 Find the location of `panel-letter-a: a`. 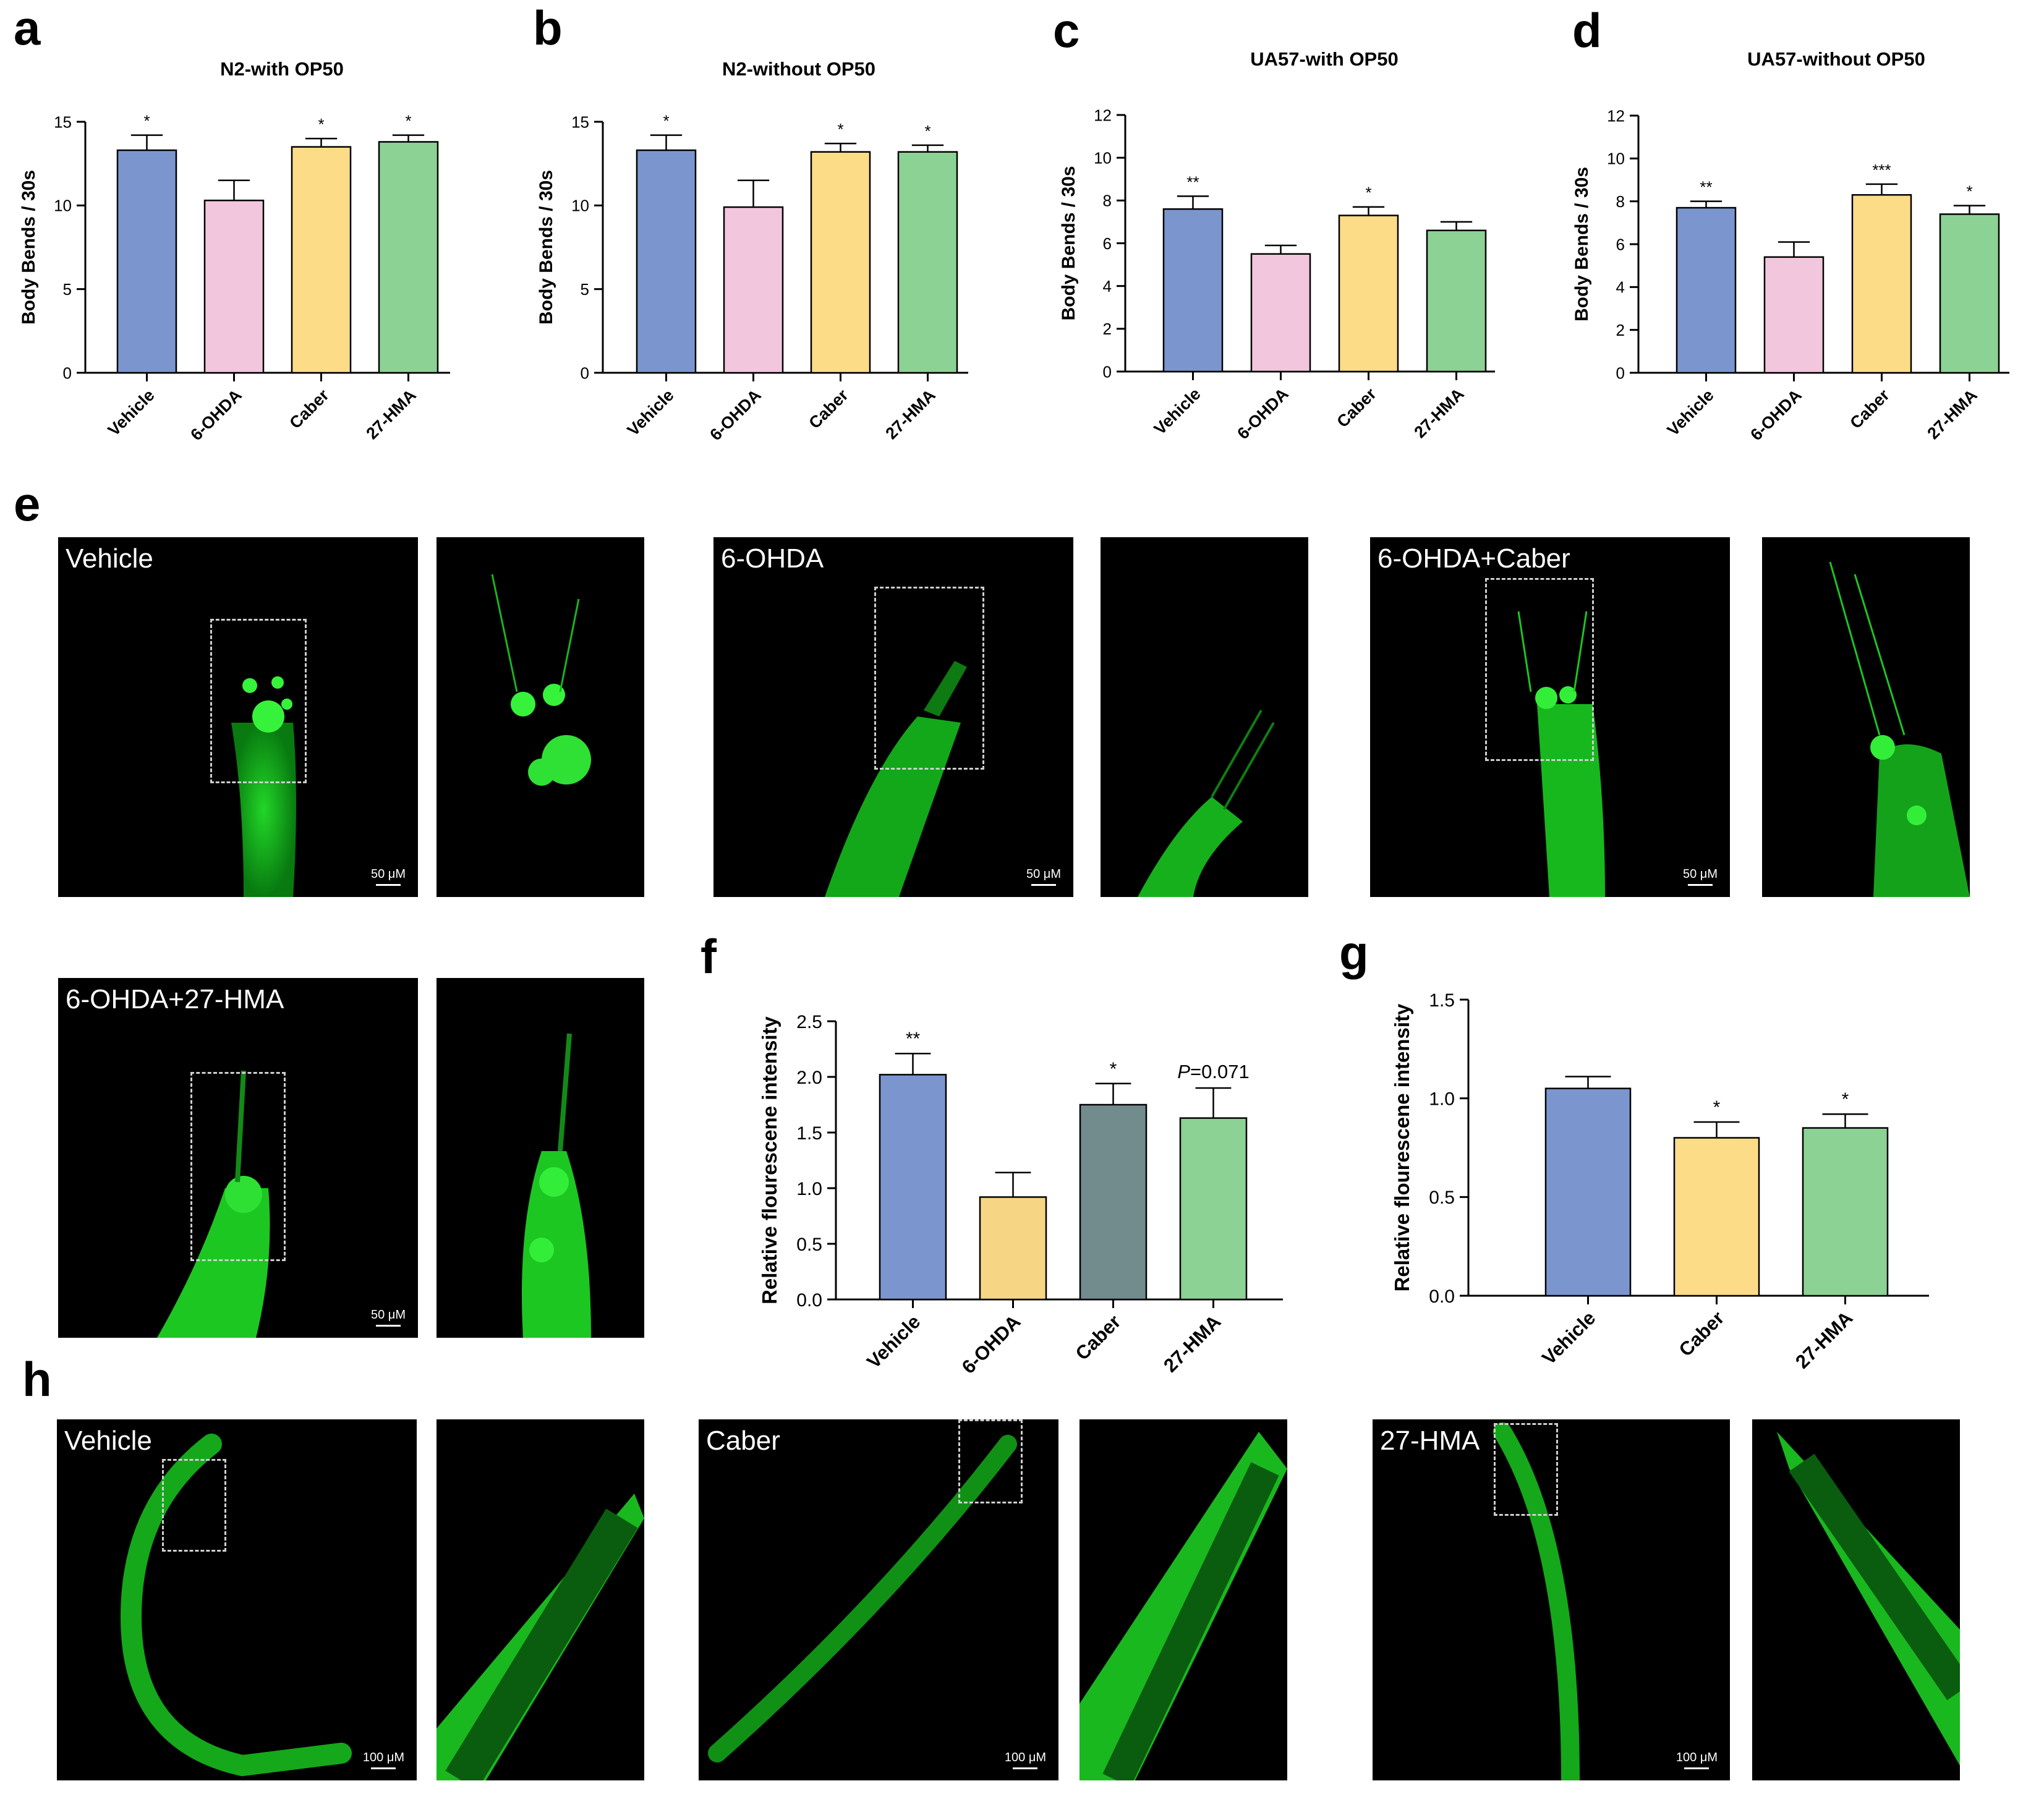

panel-letter-a: a is located at coordinates (27, 28).